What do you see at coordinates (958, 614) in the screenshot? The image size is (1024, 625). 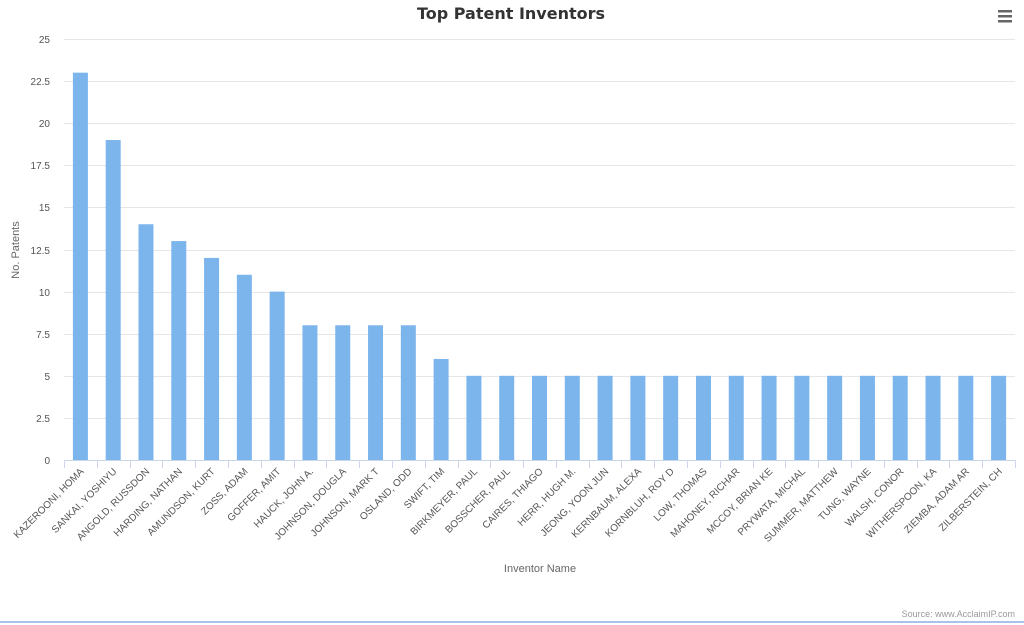 I see `source-credit: Source: www.AcclaimIP.com` at bounding box center [958, 614].